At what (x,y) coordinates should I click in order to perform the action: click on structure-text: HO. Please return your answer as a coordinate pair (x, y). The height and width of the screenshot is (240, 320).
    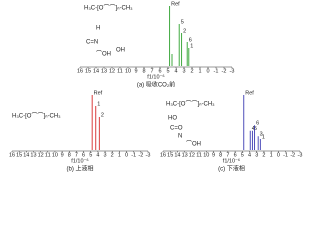
    Looking at the image, I should click on (172, 119).